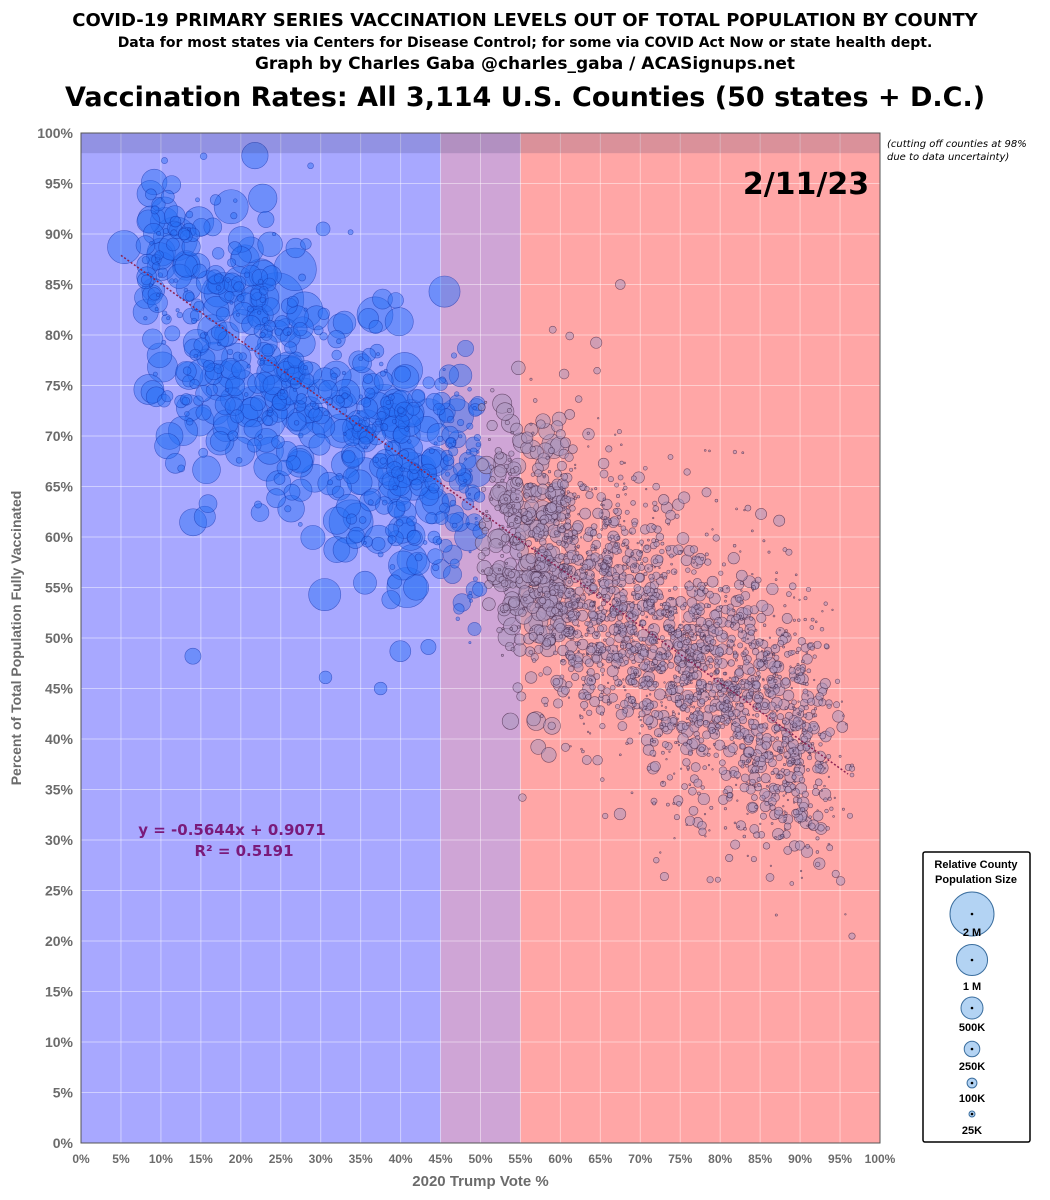 This screenshot has width=1050, height=1200. What do you see at coordinates (59, 790) in the screenshot?
I see `y-tick-label: 35%` at bounding box center [59, 790].